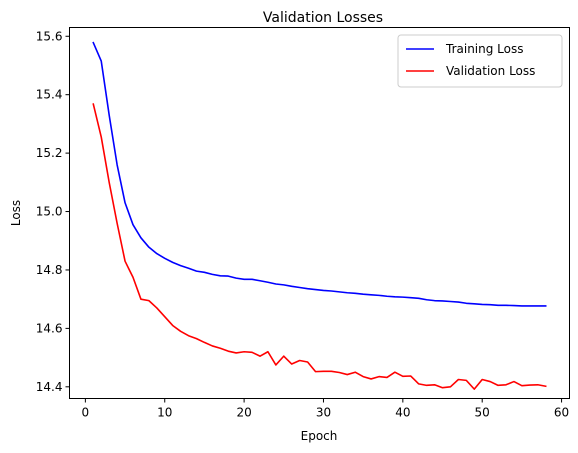 Image resolution: width=578 pixels, height=453 pixels. I want to click on x-axis: 0 10 20 30 40 50 60, so click(325, 409).